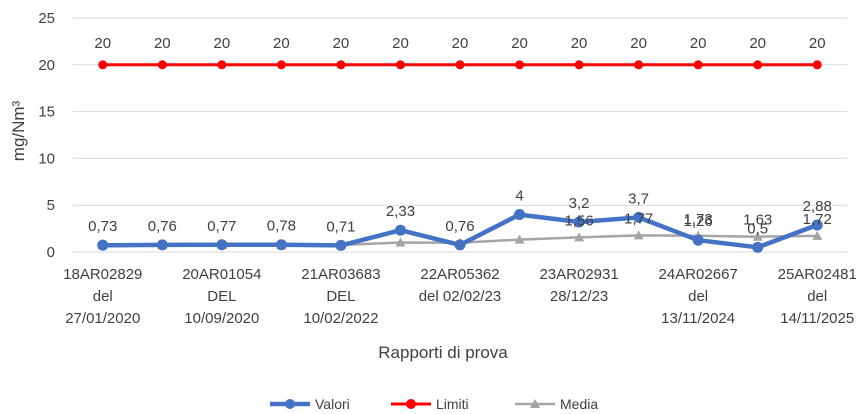 This screenshot has width=865, height=414. I want to click on legend: Valori Limiti Media, so click(434, 404).